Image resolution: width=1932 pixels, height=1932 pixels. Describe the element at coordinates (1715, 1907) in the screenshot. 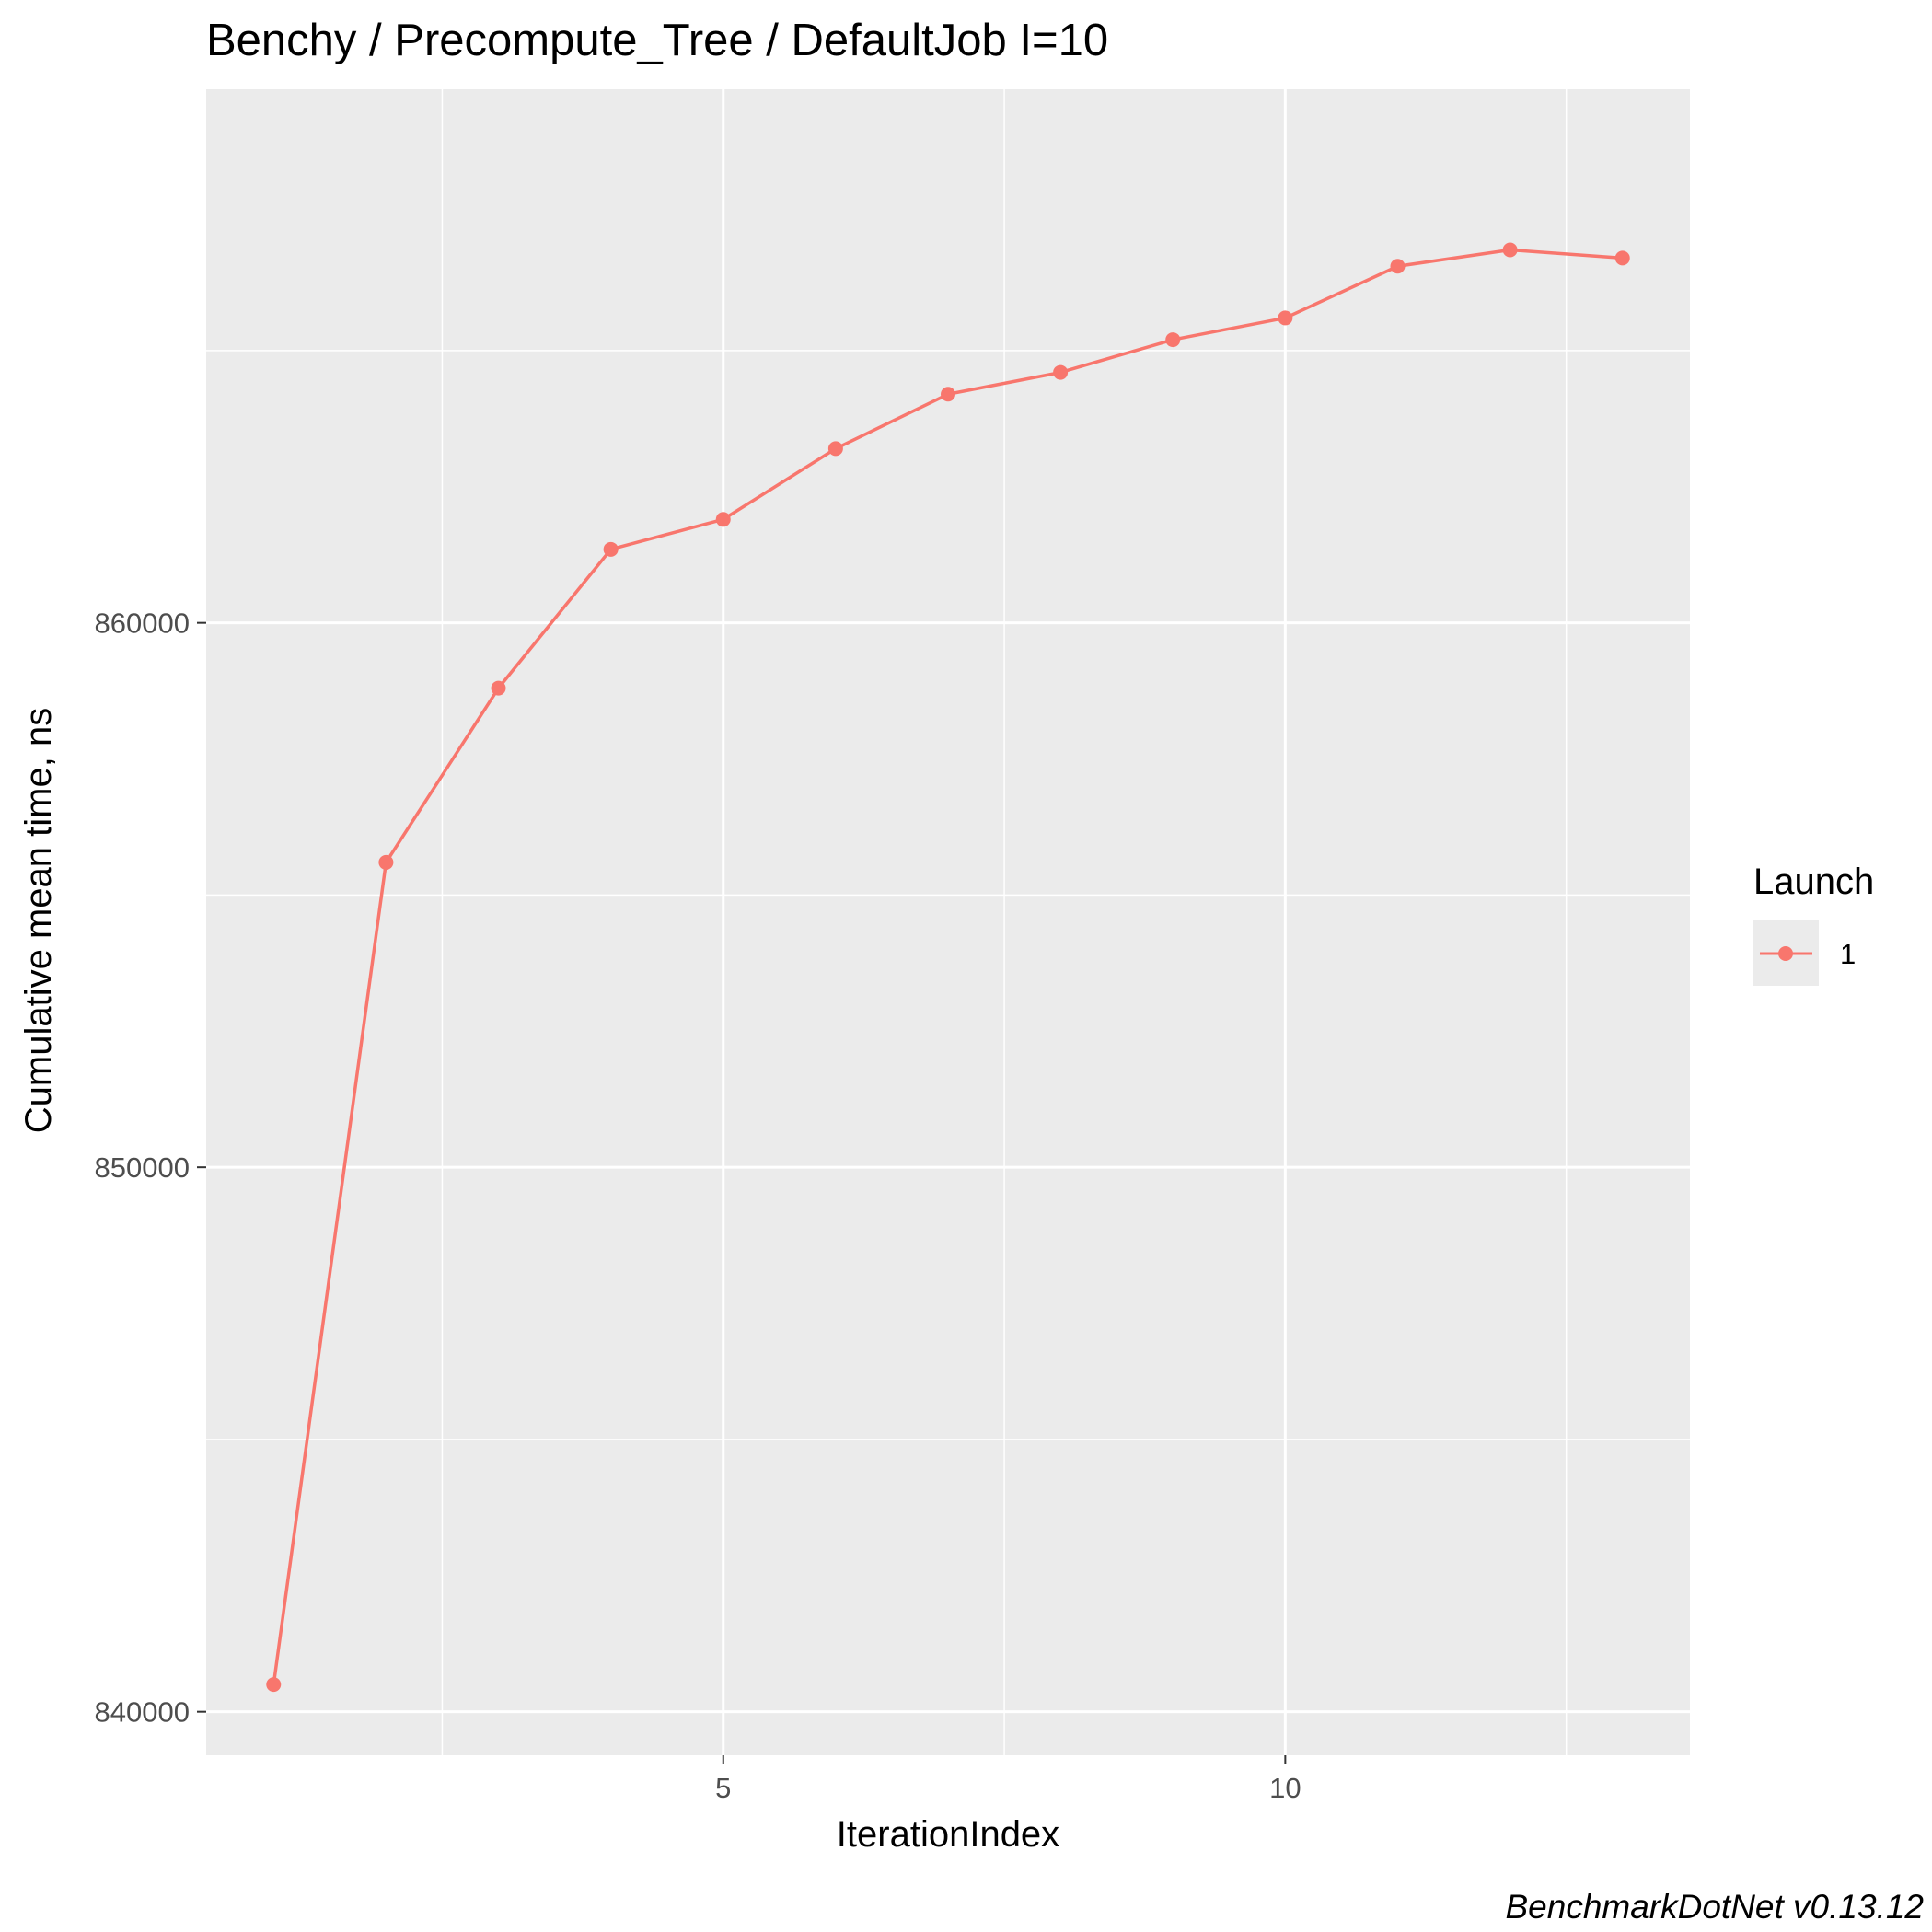

I see `caption: BenchmarkDotNet v0.13.12` at that location.